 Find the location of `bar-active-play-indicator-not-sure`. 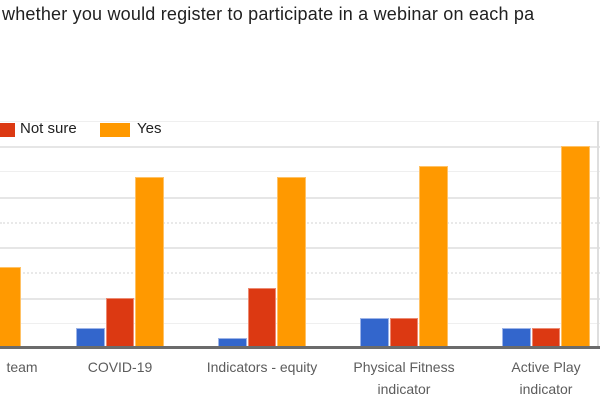

bar-active-play-indicator-not-sure is located at coordinates (546, 338).